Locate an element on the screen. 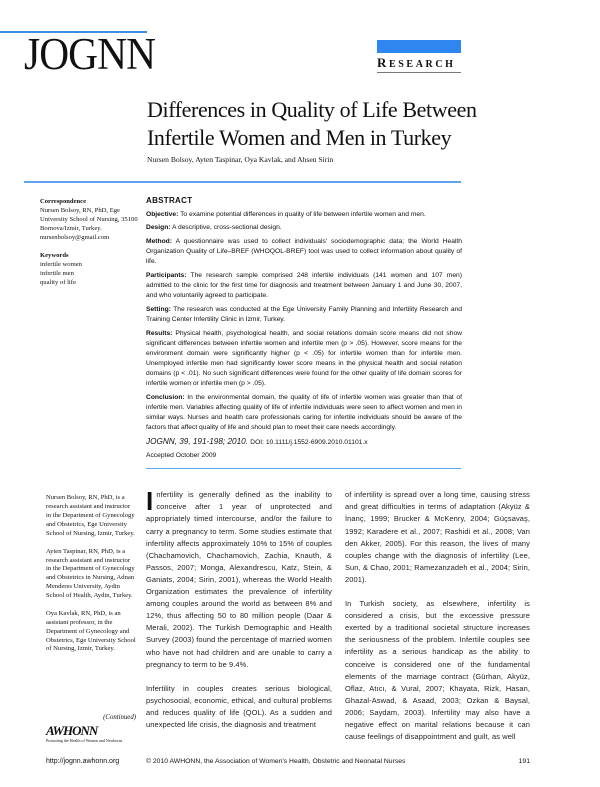 This screenshot has height=787, width=600. section-accent-box is located at coordinates (419, 46).